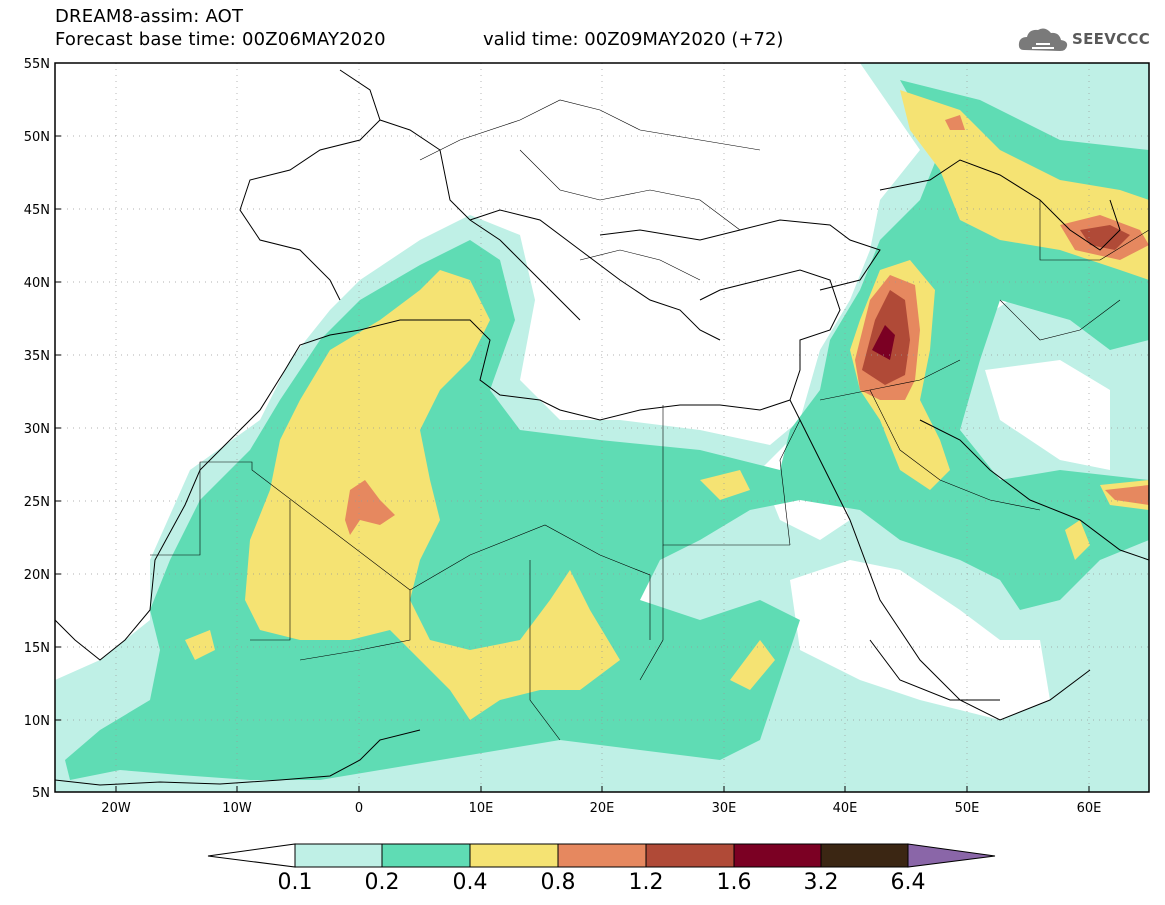  What do you see at coordinates (220, 39) in the screenshot?
I see `forecast-base-time: Forecast base time: 00Z06MAY2020` at bounding box center [220, 39].